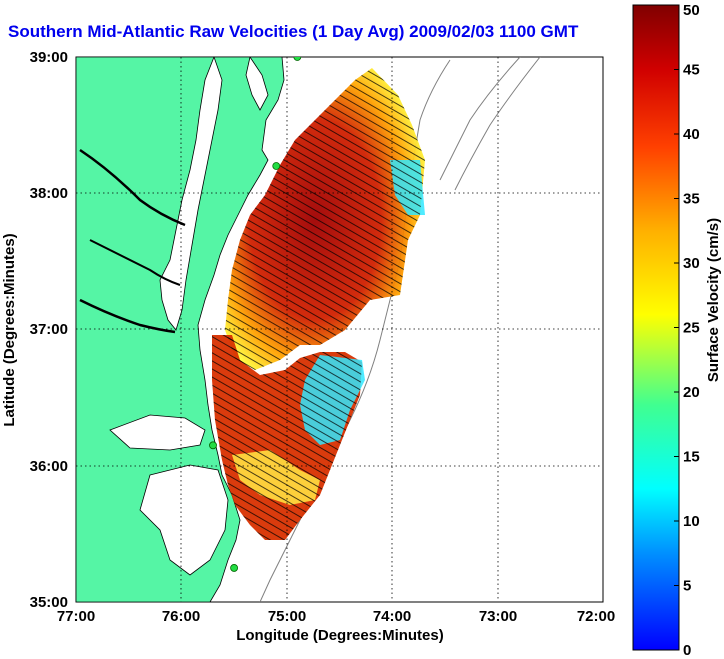 The height and width of the screenshot is (659, 724). What do you see at coordinates (691, 521) in the screenshot?
I see `colorbar-tick-label: 10` at bounding box center [691, 521].